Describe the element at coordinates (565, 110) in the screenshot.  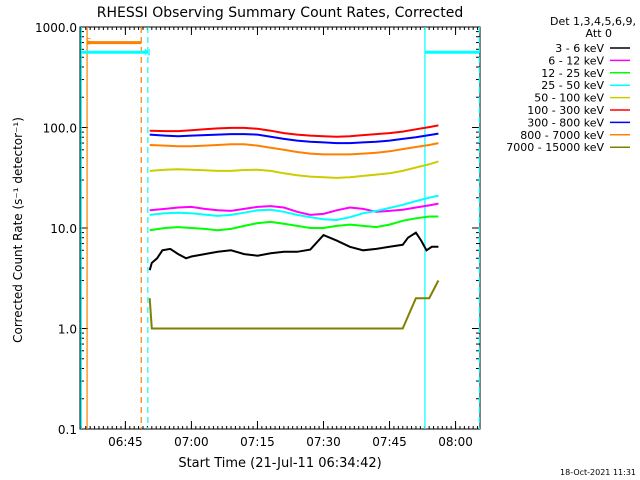
I see `legend-label: 100 - 300 keV` at that location.